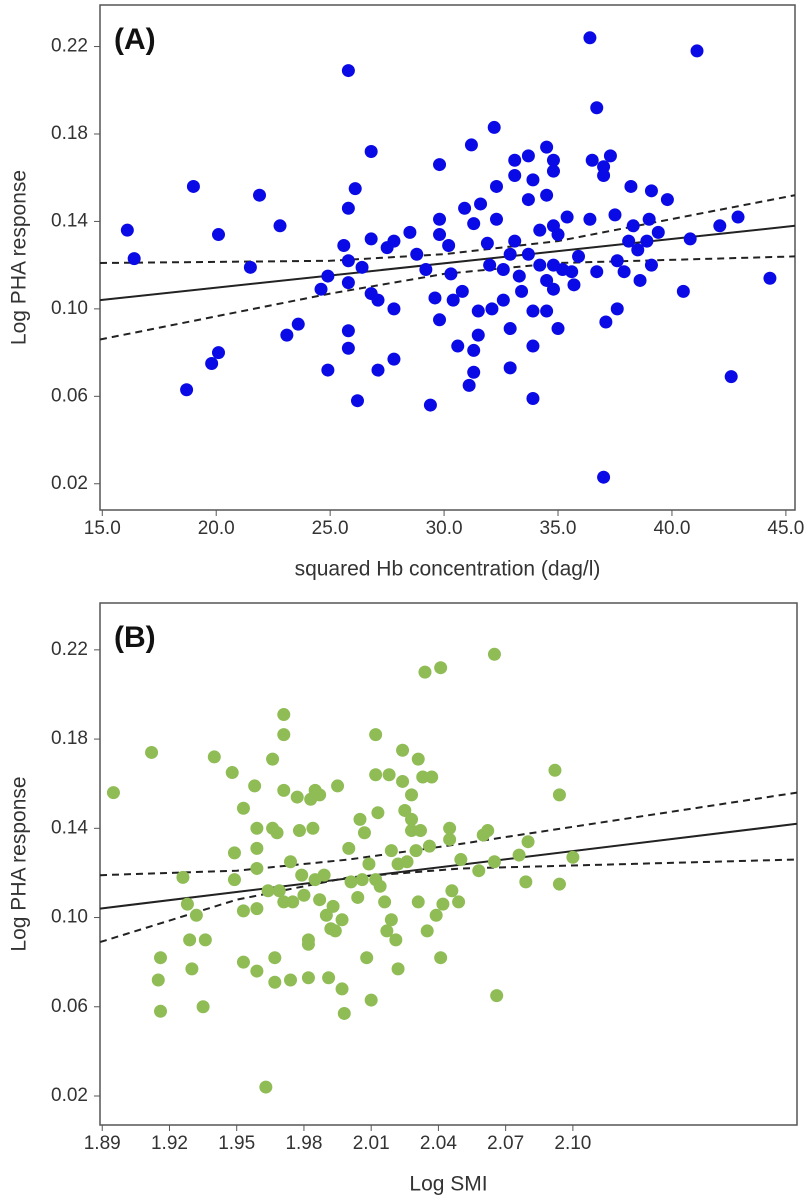  Describe the element at coordinates (438, 1143) in the screenshot. I see `x-tick-label: 2.04` at that location.